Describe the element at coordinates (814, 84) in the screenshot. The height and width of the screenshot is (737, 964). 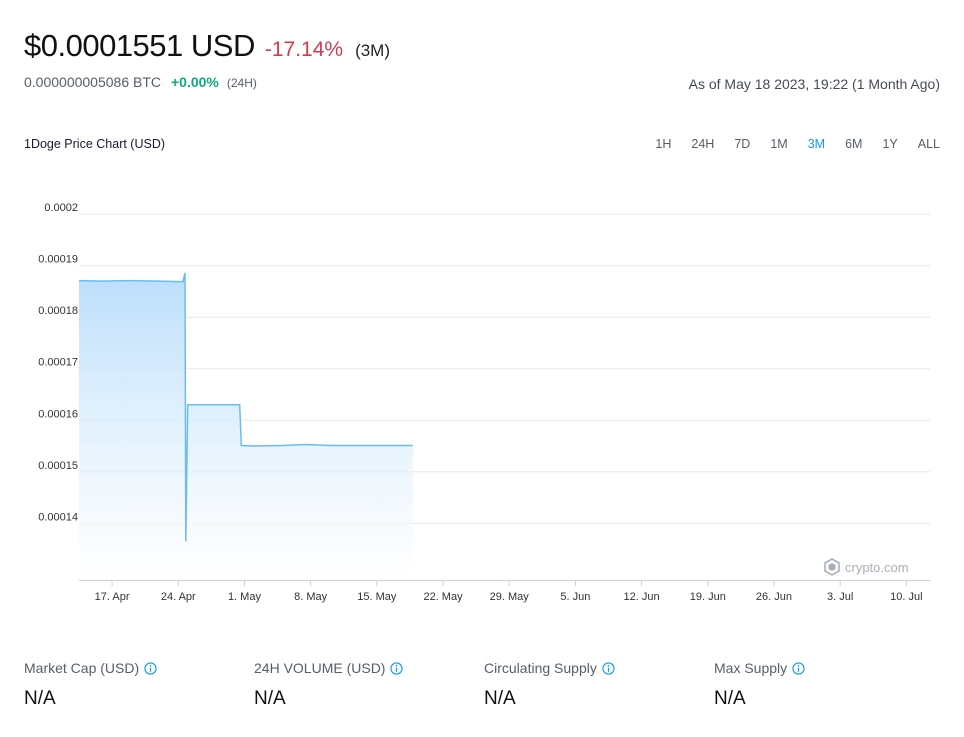
I see `as-of-timestamp: As of May 18 2023, 19:22 (1 Month Ago)` at that location.